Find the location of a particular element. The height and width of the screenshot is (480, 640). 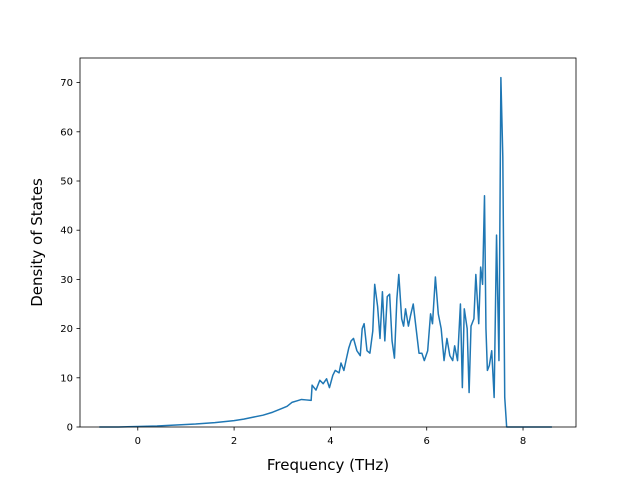

y-tick-label: 50 is located at coordinates (66, 182).